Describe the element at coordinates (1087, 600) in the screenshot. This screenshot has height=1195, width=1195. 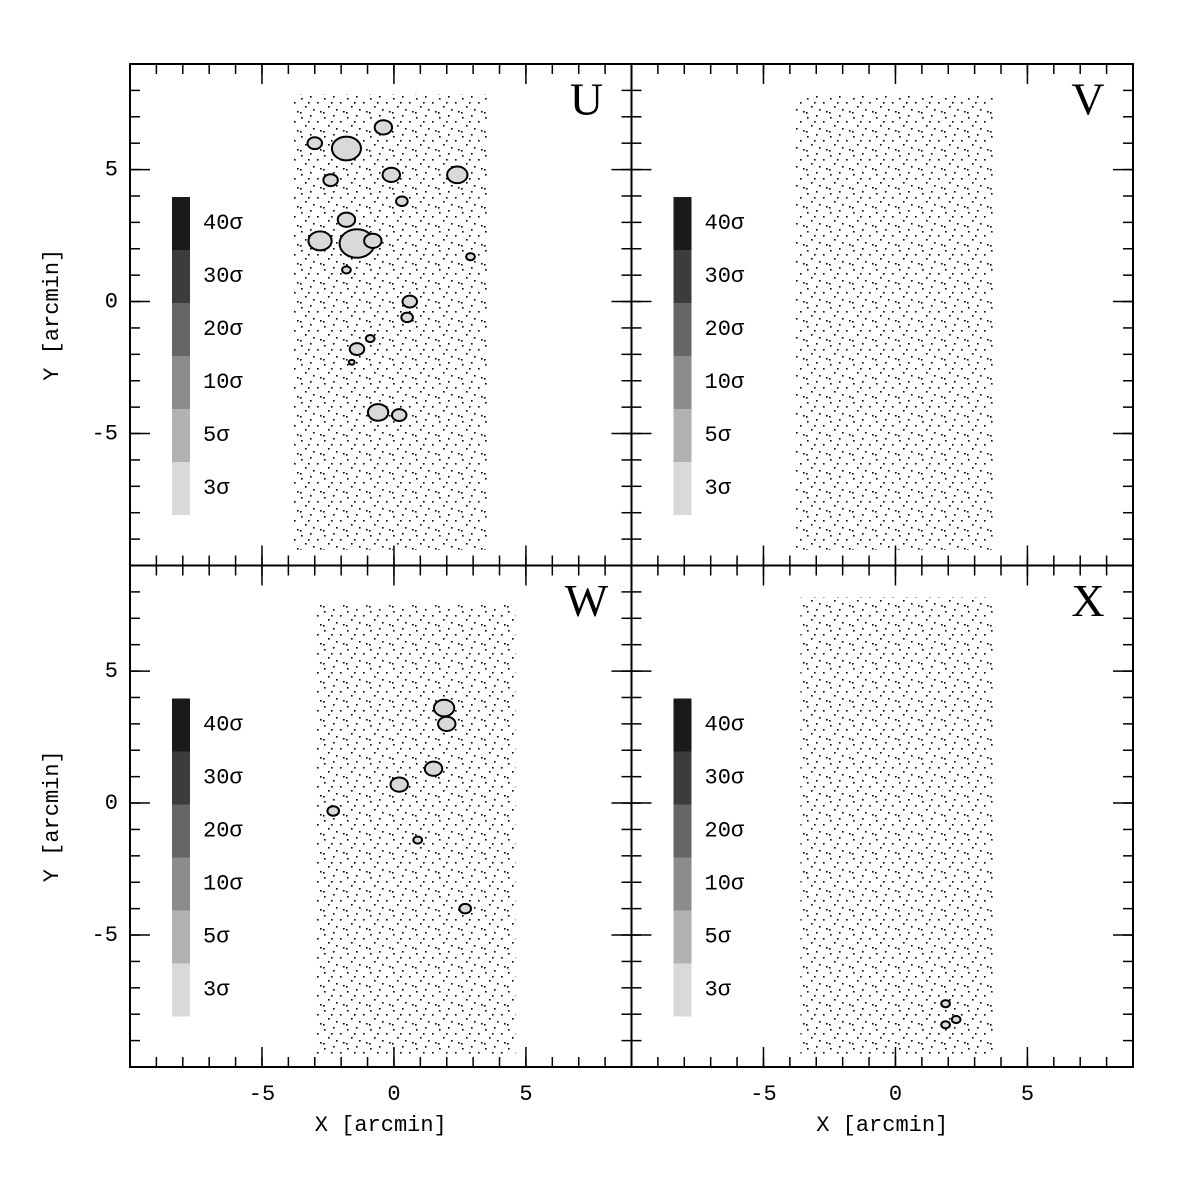
I see `panel-letter: X` at that location.